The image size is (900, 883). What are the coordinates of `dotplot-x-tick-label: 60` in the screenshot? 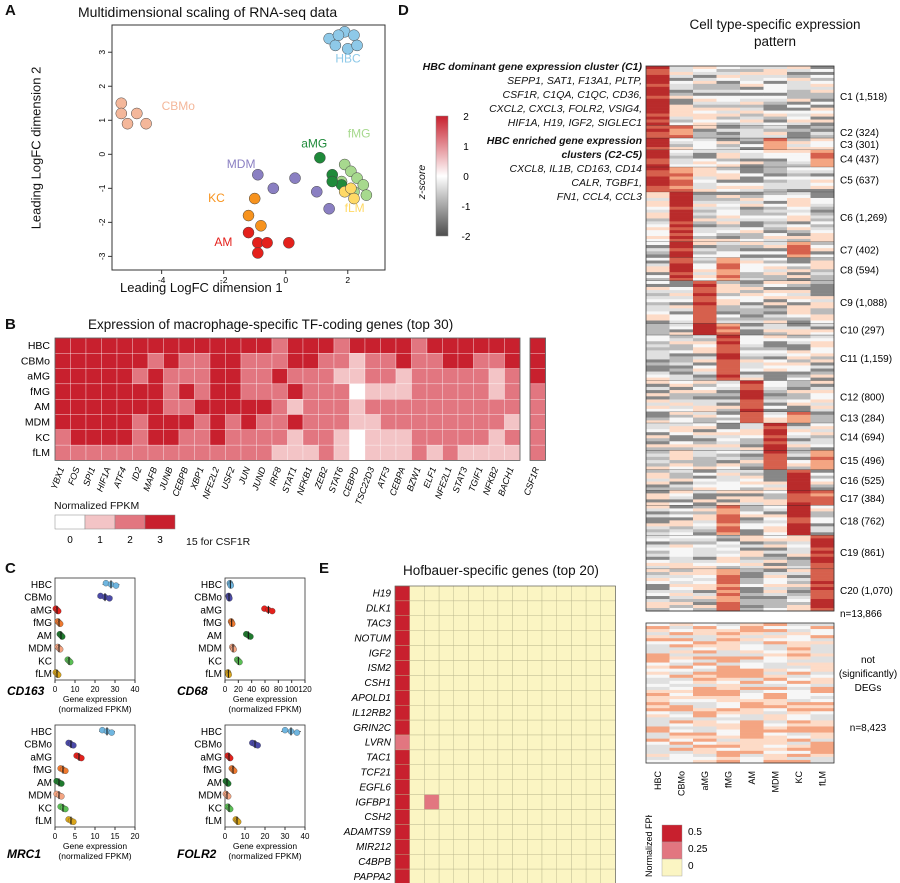 It's located at (265, 689).